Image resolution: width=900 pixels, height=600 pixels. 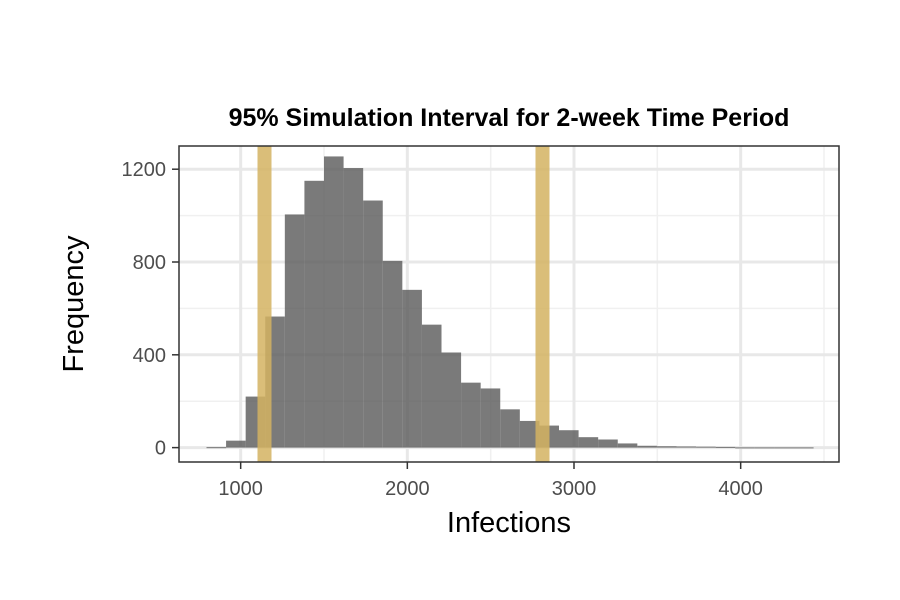 I want to click on x-tick-label-1: 2000, so click(x=407, y=489).